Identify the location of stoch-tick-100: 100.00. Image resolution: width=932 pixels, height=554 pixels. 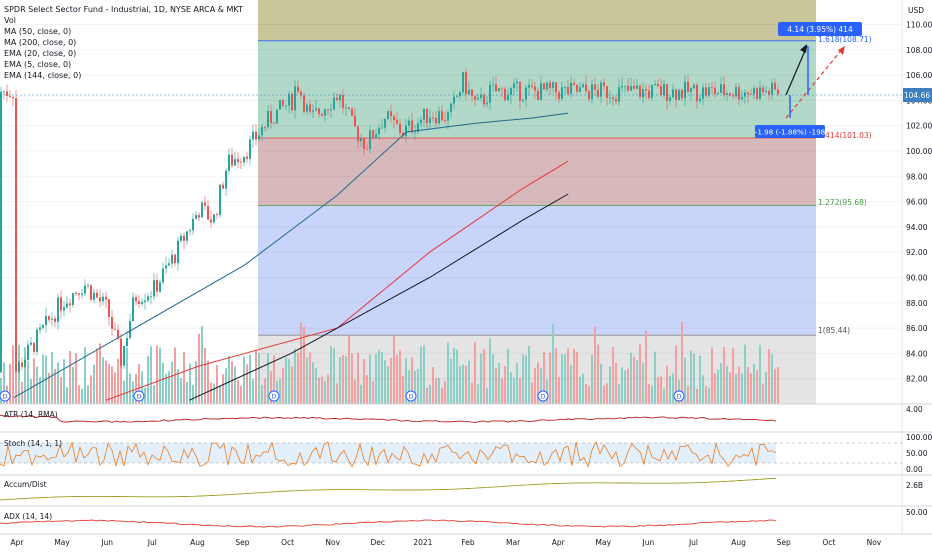
(919, 437).